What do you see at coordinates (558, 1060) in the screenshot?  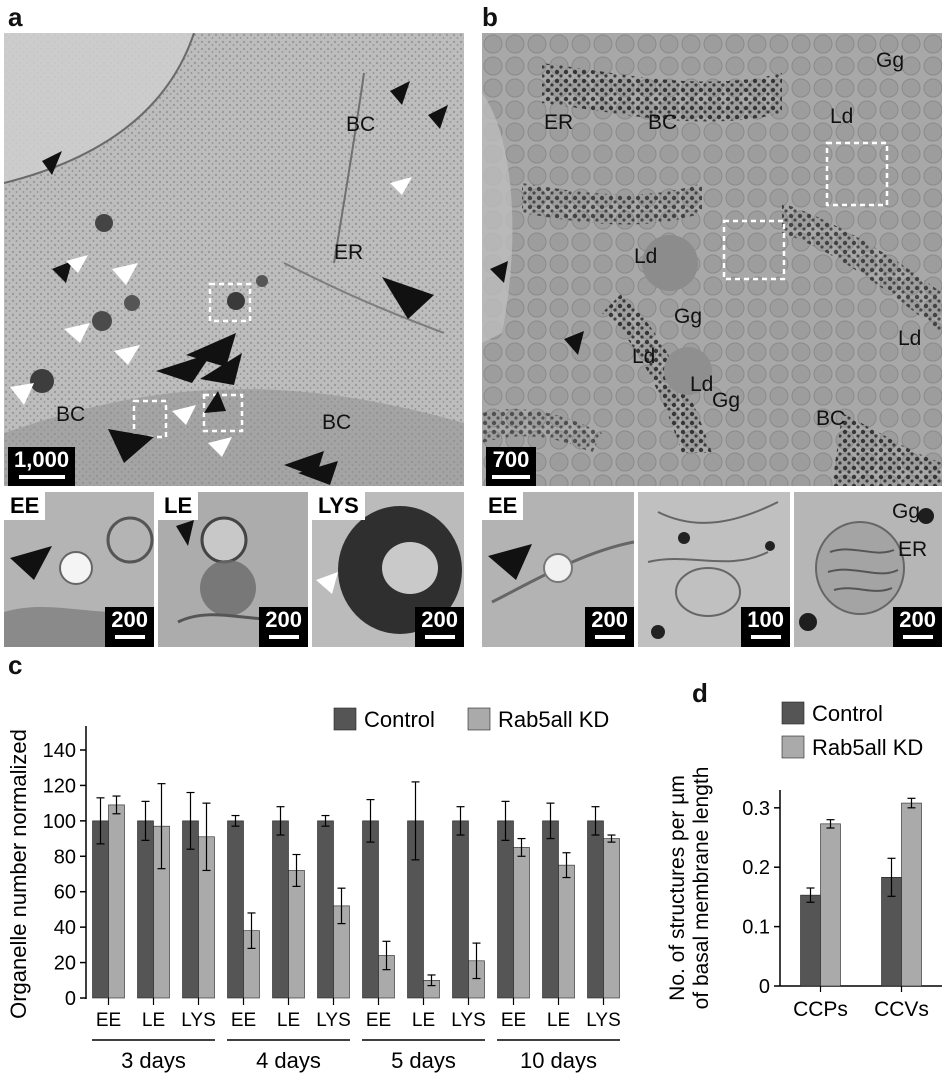 I see `group-label: 10 days` at bounding box center [558, 1060].